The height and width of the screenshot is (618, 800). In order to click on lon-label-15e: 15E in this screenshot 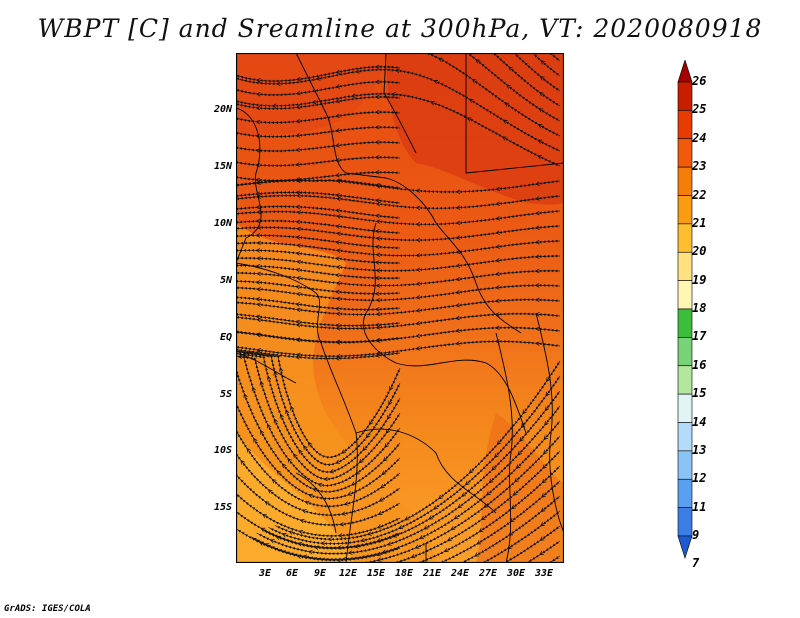, I will do `click(376, 573)`.